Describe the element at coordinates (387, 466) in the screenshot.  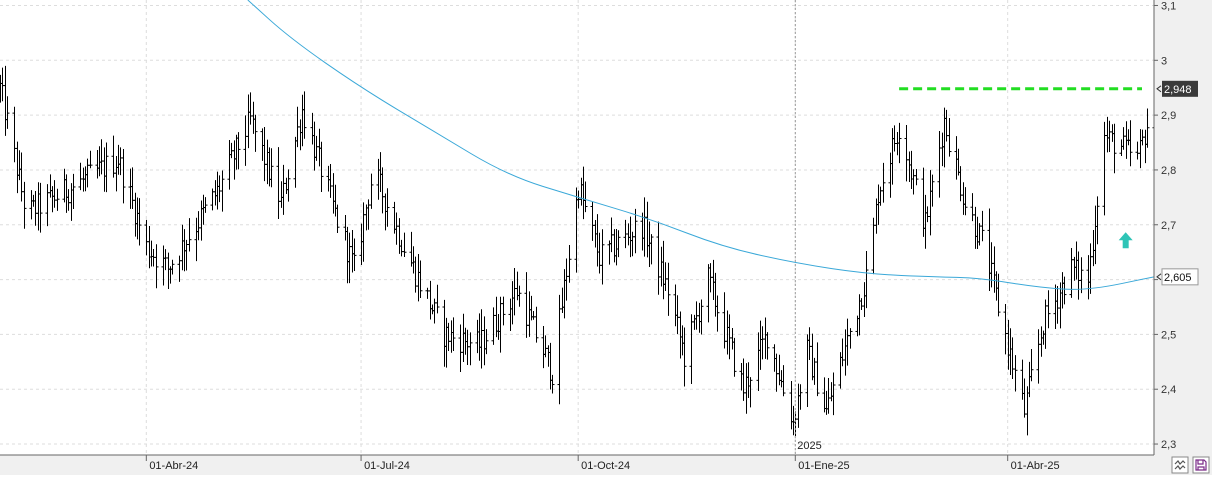
I see `x-tick-label: 01-Jul-24` at that location.